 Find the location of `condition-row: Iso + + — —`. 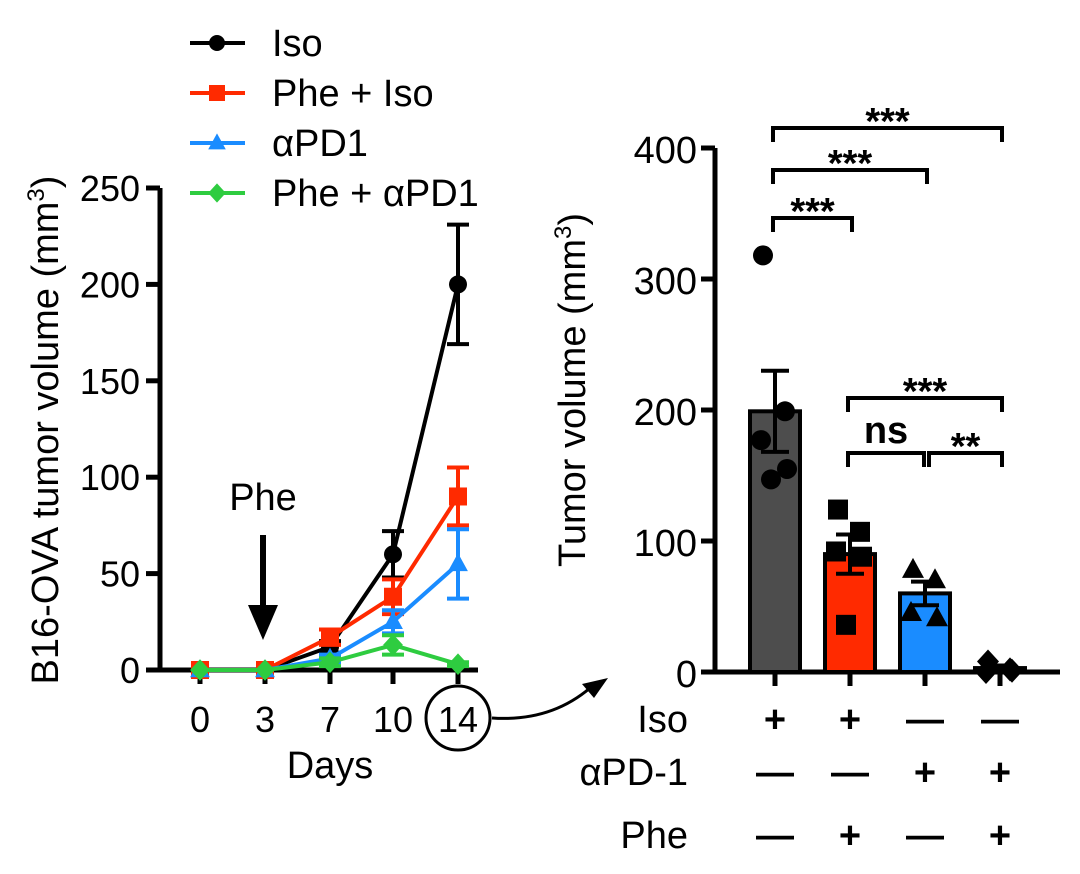

condition-row: Iso + + — — is located at coordinates (828, 720).